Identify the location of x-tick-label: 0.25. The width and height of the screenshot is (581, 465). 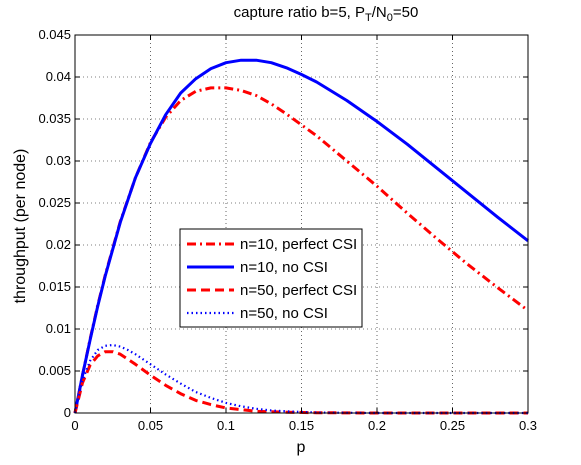
(452, 425).